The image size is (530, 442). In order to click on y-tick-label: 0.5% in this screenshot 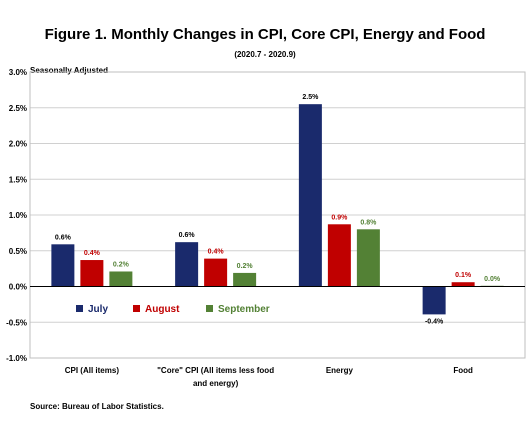, I will do `click(18, 251)`.